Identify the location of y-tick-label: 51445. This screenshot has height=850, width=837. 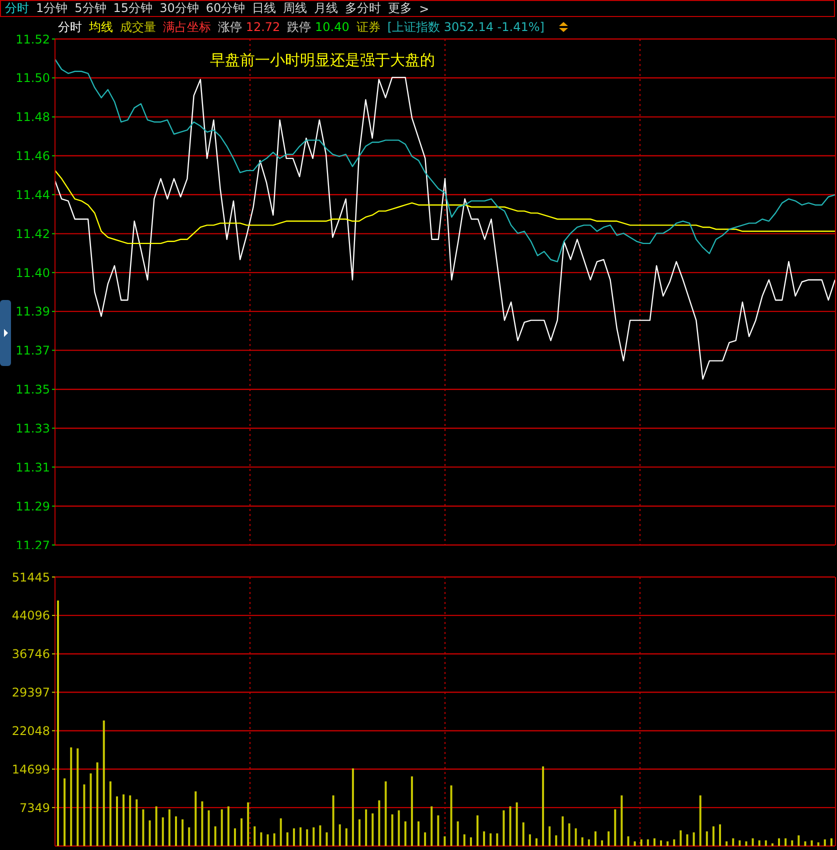
(31, 577).